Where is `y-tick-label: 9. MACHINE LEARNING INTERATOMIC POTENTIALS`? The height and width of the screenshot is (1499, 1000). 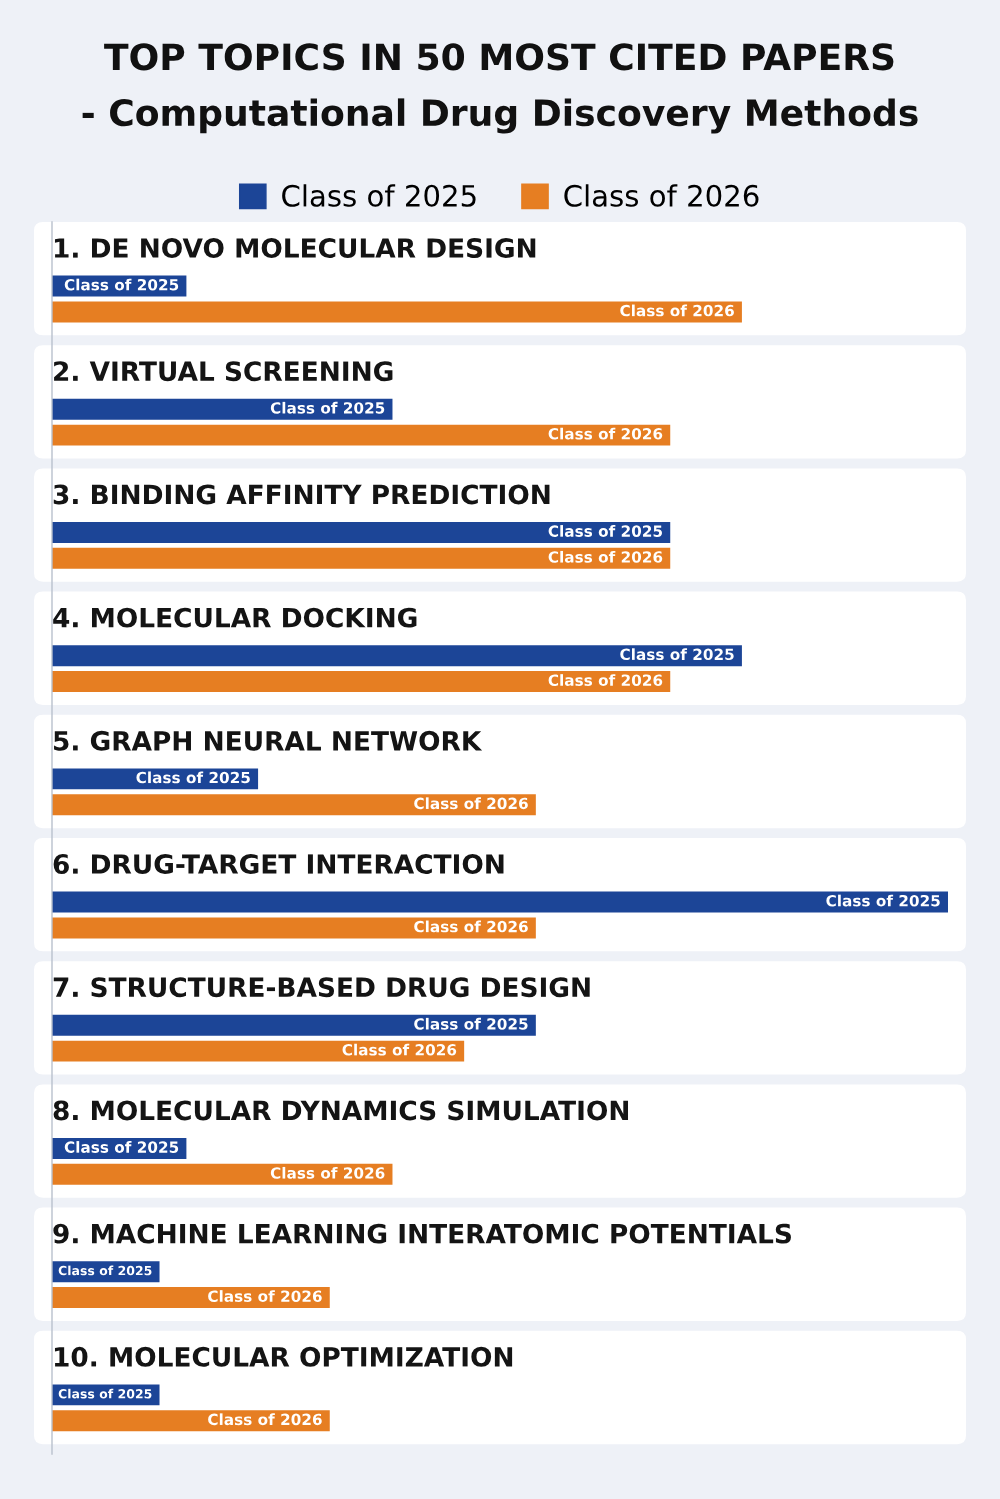
y-tick-label: 9. MACHINE LEARNING INTERATOMIC POTENTIALS is located at coordinates (422, 1233).